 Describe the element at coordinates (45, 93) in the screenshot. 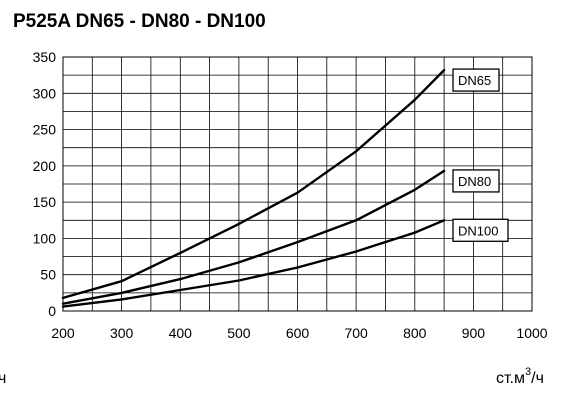

I see `y-tick-label: 300` at that location.